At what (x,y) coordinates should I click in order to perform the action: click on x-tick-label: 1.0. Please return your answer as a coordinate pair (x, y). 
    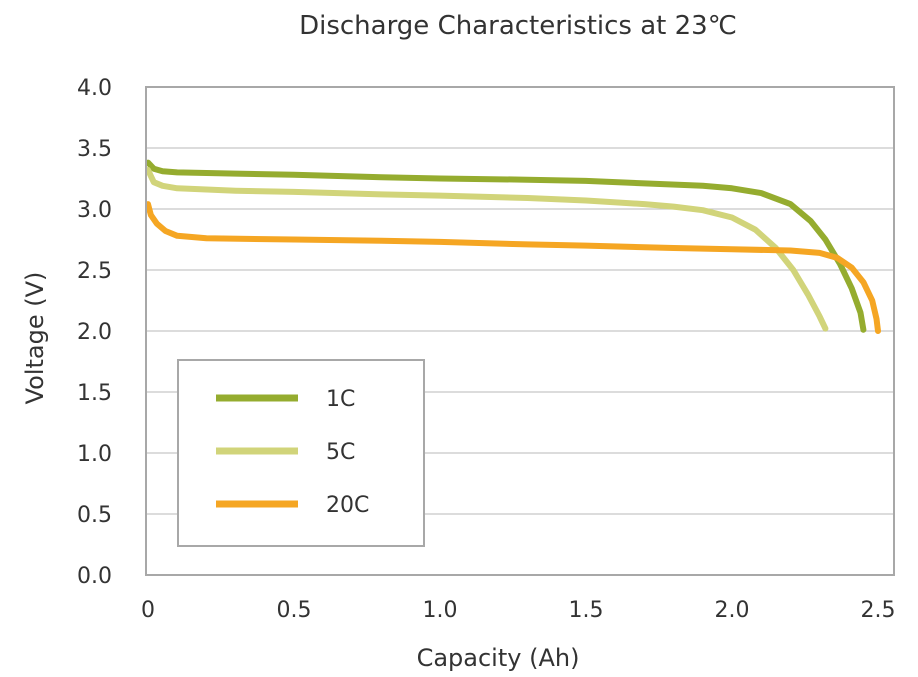
    Looking at the image, I should click on (440, 610).